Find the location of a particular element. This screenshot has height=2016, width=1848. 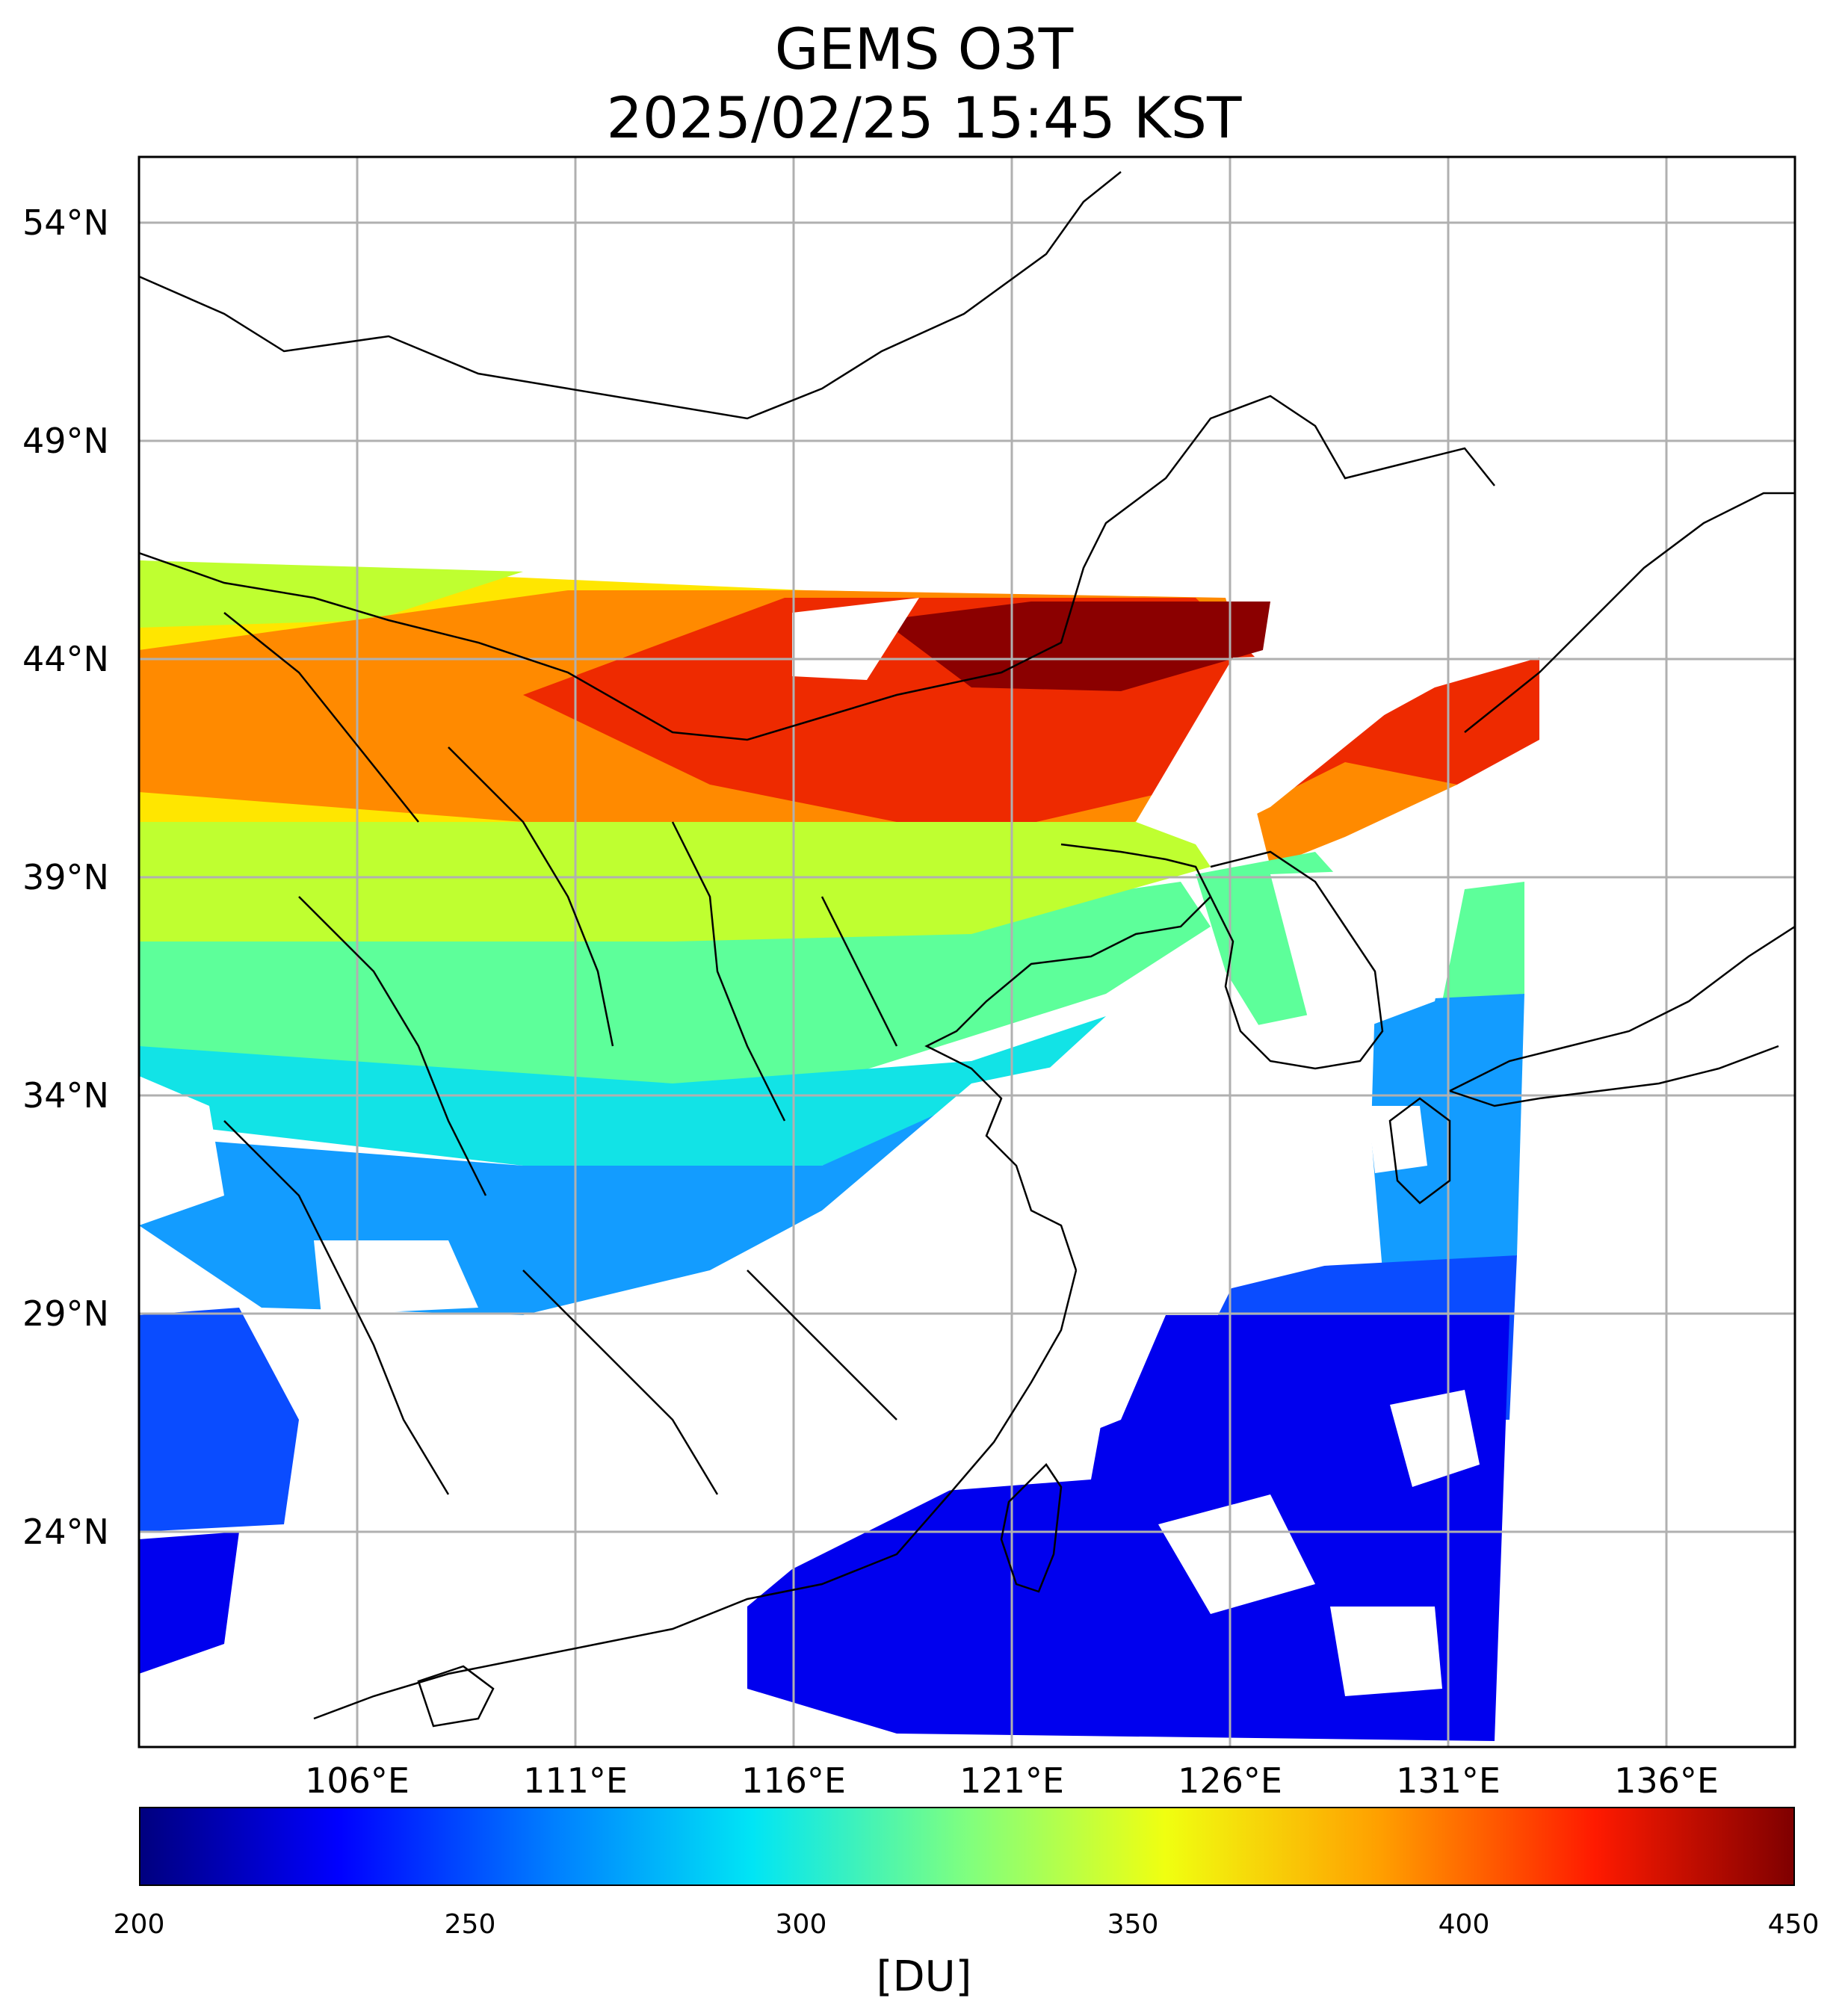

china-coast-south is located at coordinates (695, 1495).